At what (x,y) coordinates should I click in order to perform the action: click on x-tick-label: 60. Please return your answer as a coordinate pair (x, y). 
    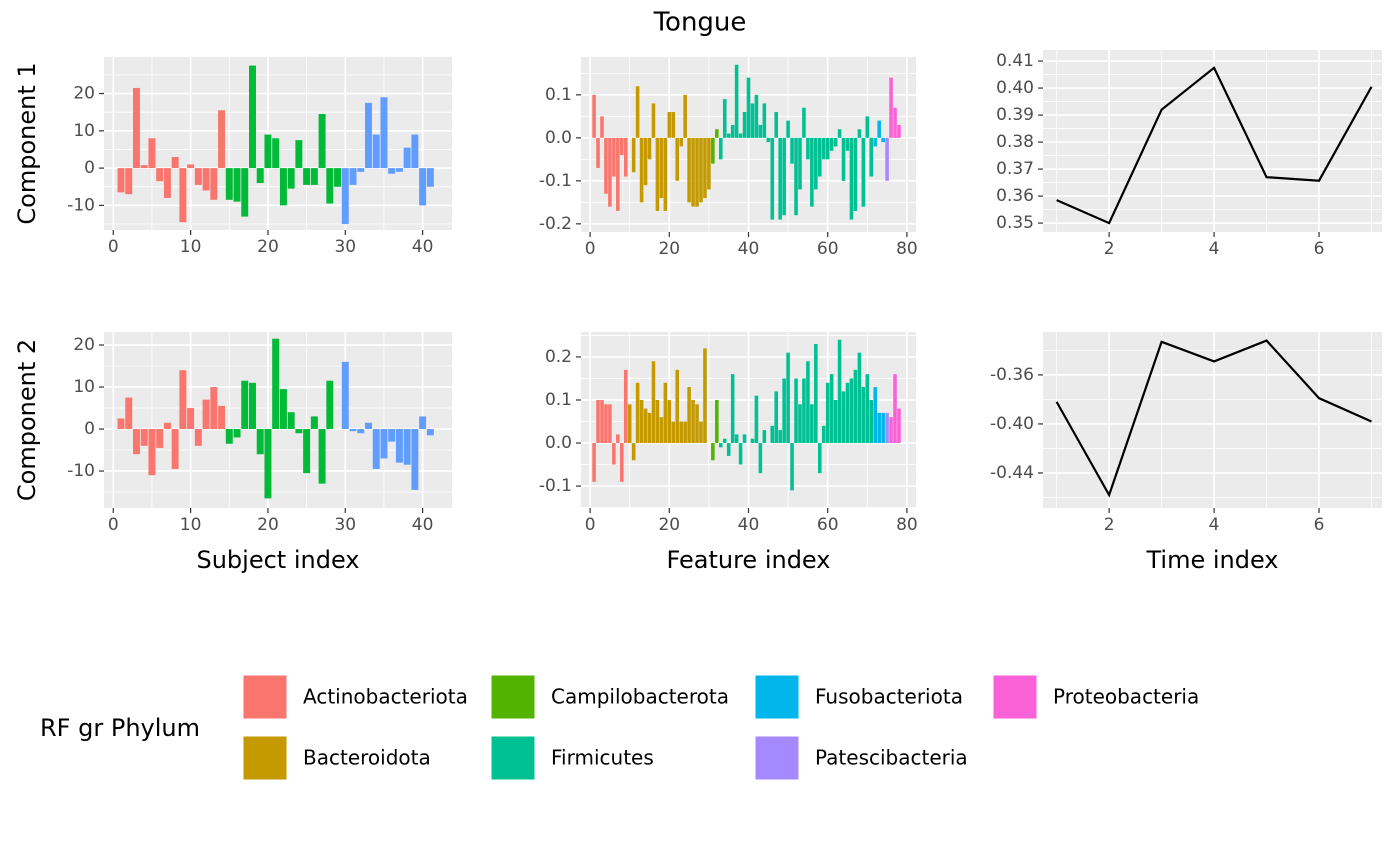
    Looking at the image, I should click on (828, 525).